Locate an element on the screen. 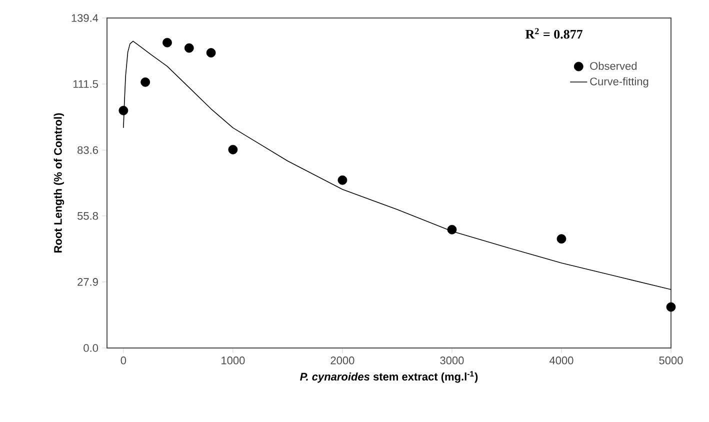  y-tick-label: 0.0 is located at coordinates (91, 348).